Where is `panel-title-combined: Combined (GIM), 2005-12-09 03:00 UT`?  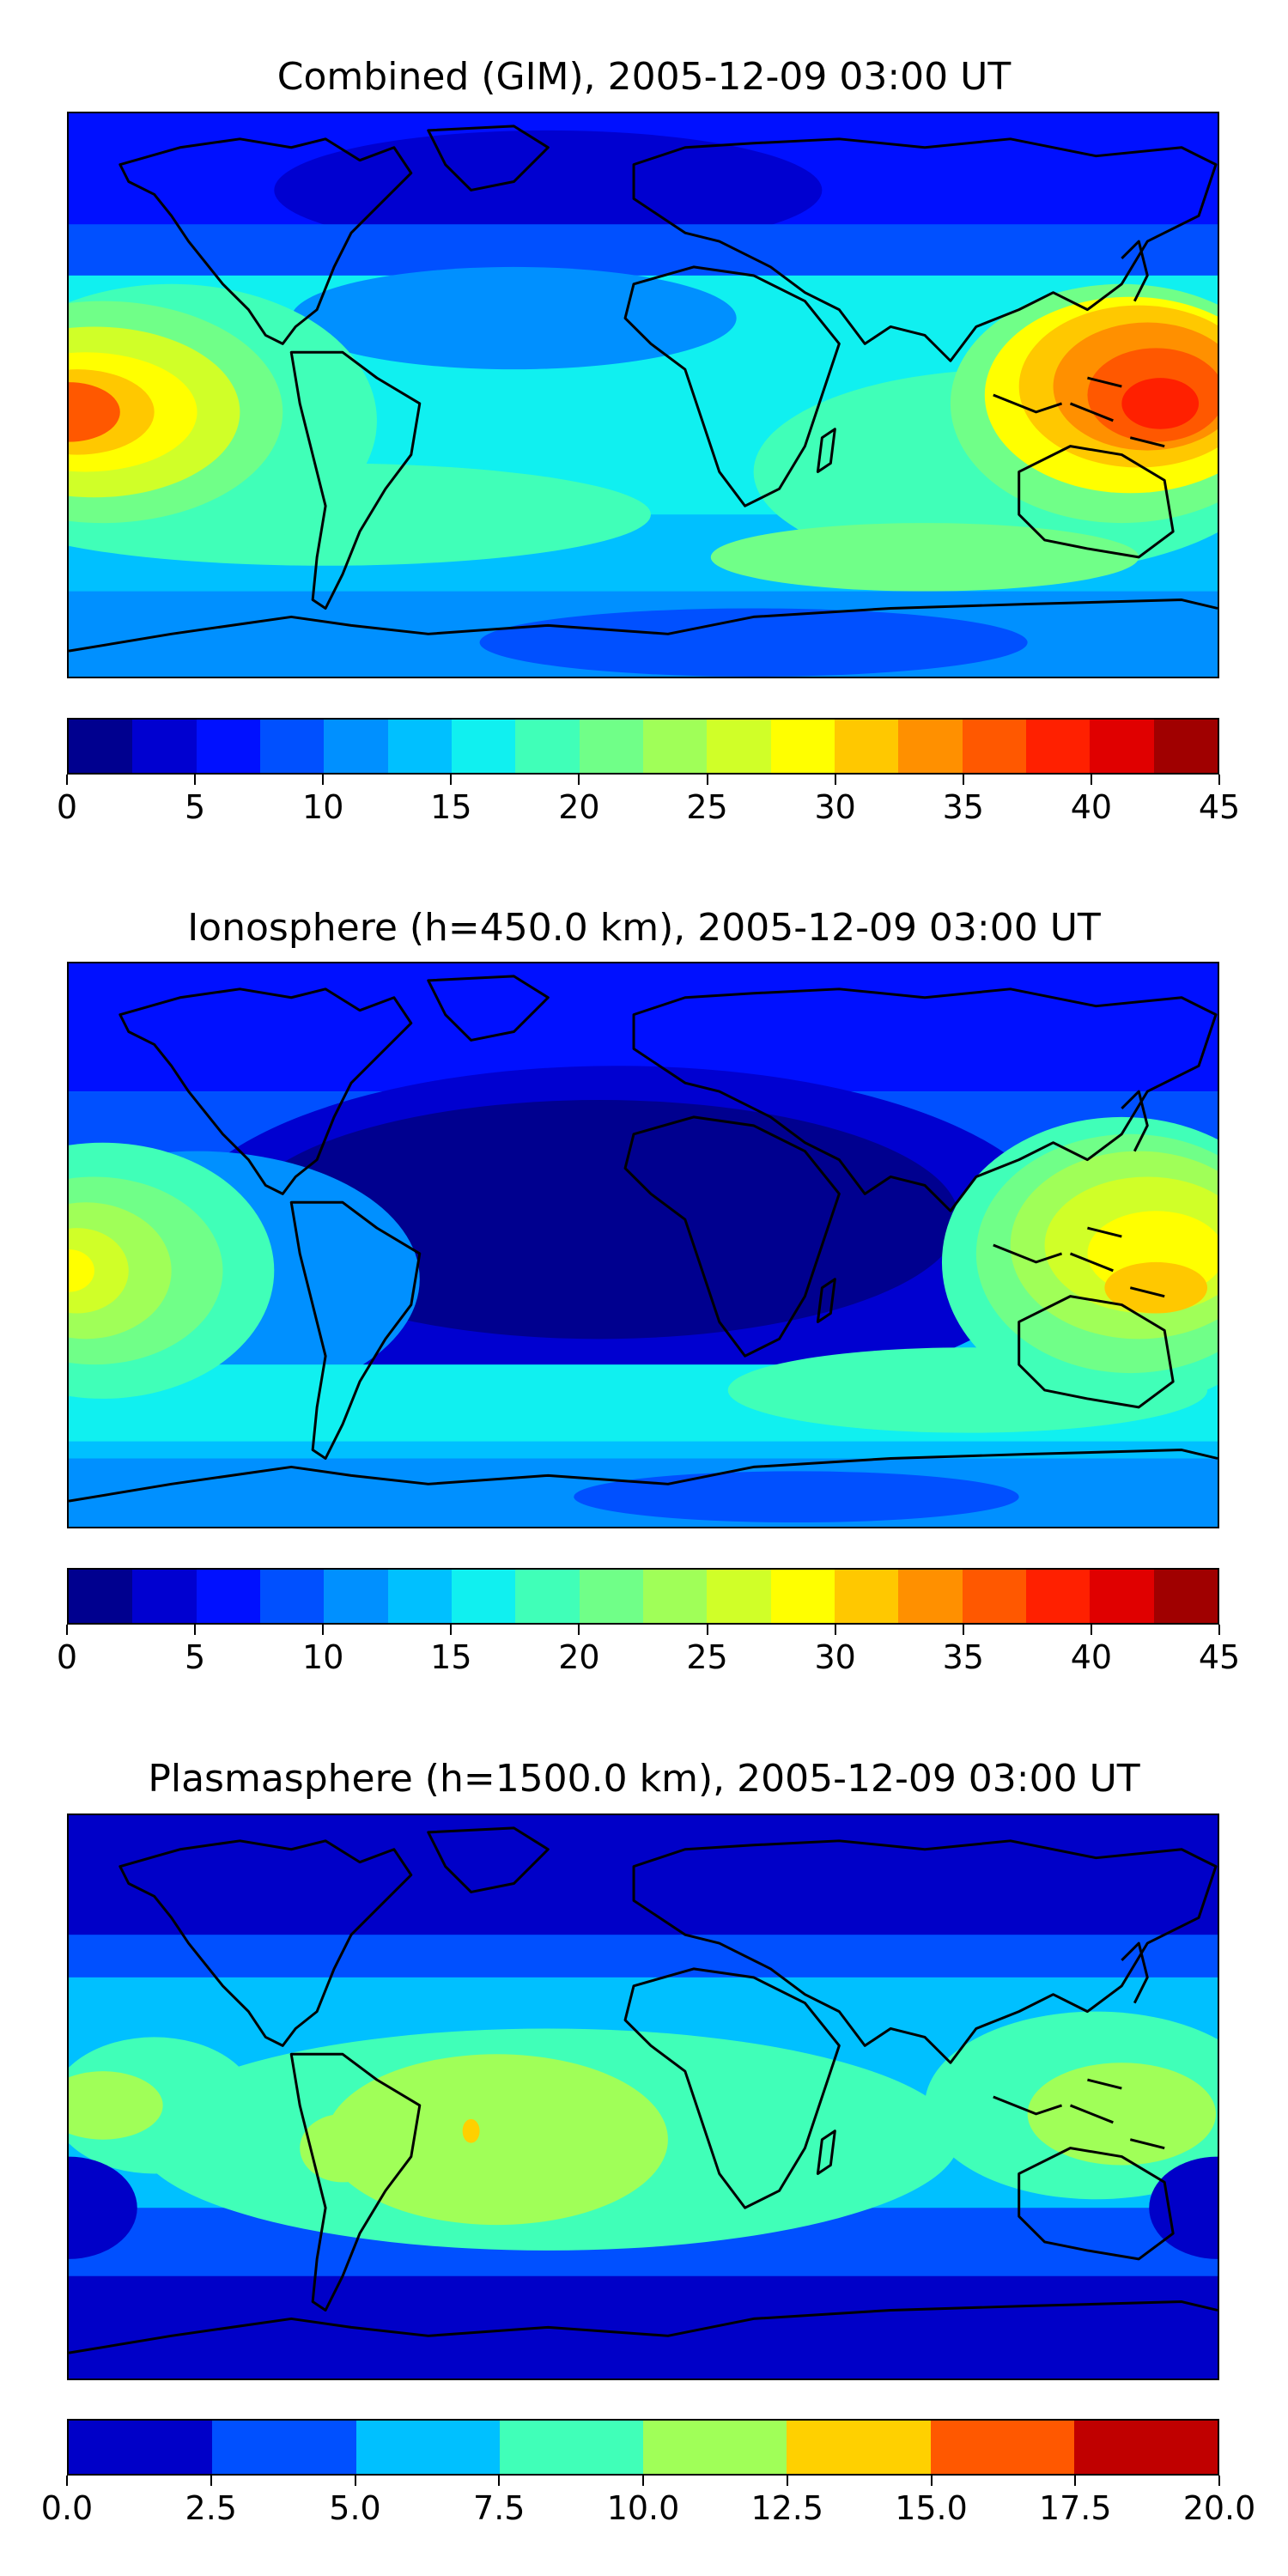 panel-title-combined: Combined (GIM), 2005-12-09 03:00 UT is located at coordinates (644, 77).